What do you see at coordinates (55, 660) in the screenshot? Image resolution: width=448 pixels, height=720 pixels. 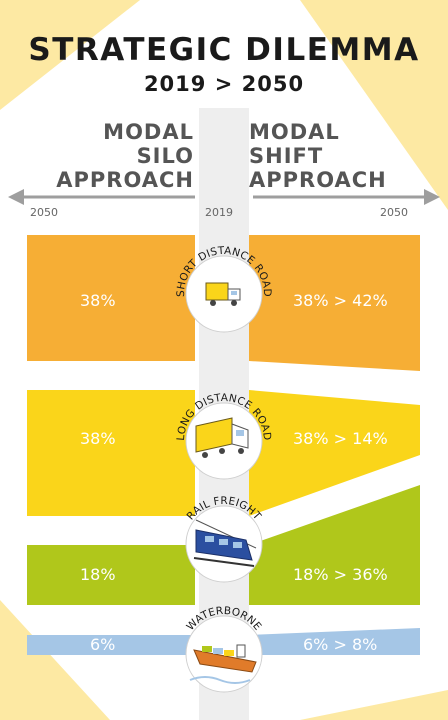 I see `corner-accent-bottom-left` at bounding box center [55, 660].